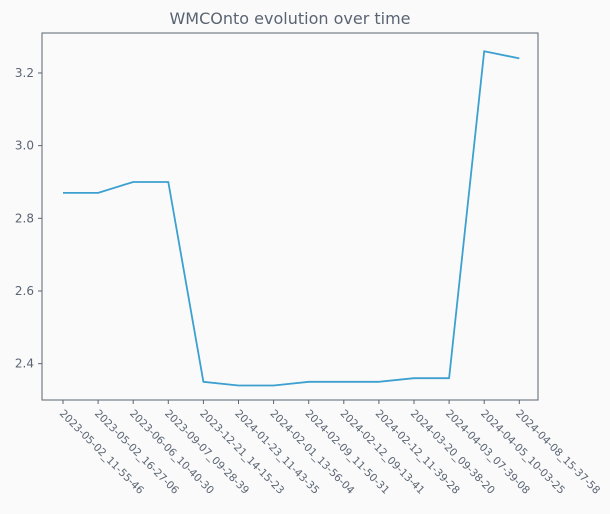 The image size is (610, 514). What do you see at coordinates (24, 146) in the screenshot?
I see `y-tick-label: 3.0` at bounding box center [24, 146].